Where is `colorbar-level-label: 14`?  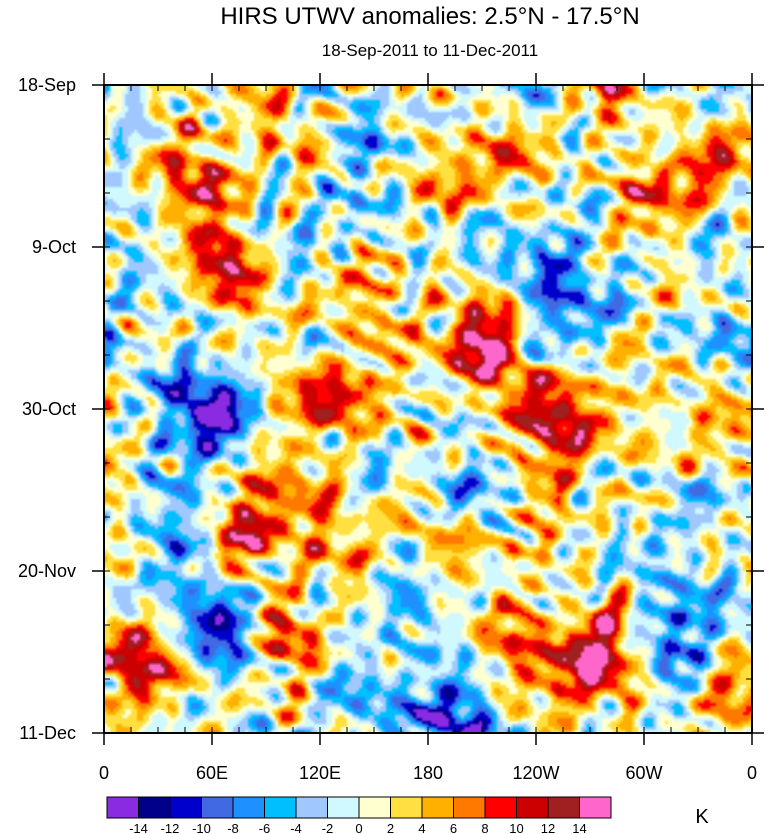
colorbar-level-label: 14 is located at coordinates (579, 827).